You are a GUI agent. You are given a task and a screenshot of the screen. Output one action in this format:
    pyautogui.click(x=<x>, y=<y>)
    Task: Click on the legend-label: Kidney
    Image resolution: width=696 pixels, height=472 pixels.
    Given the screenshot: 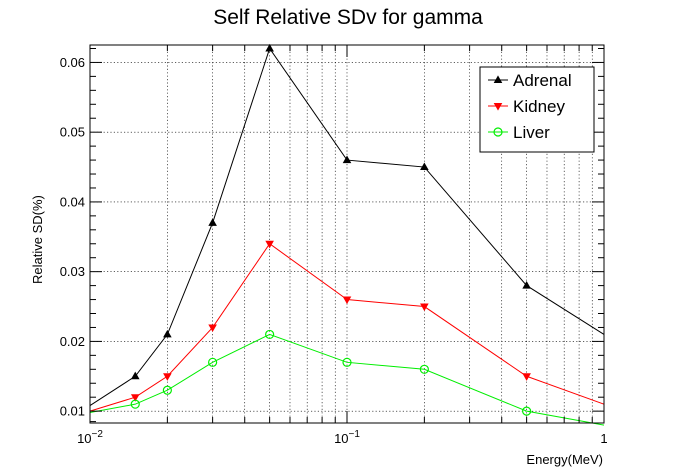 What is the action you would take?
    pyautogui.click(x=539, y=106)
    